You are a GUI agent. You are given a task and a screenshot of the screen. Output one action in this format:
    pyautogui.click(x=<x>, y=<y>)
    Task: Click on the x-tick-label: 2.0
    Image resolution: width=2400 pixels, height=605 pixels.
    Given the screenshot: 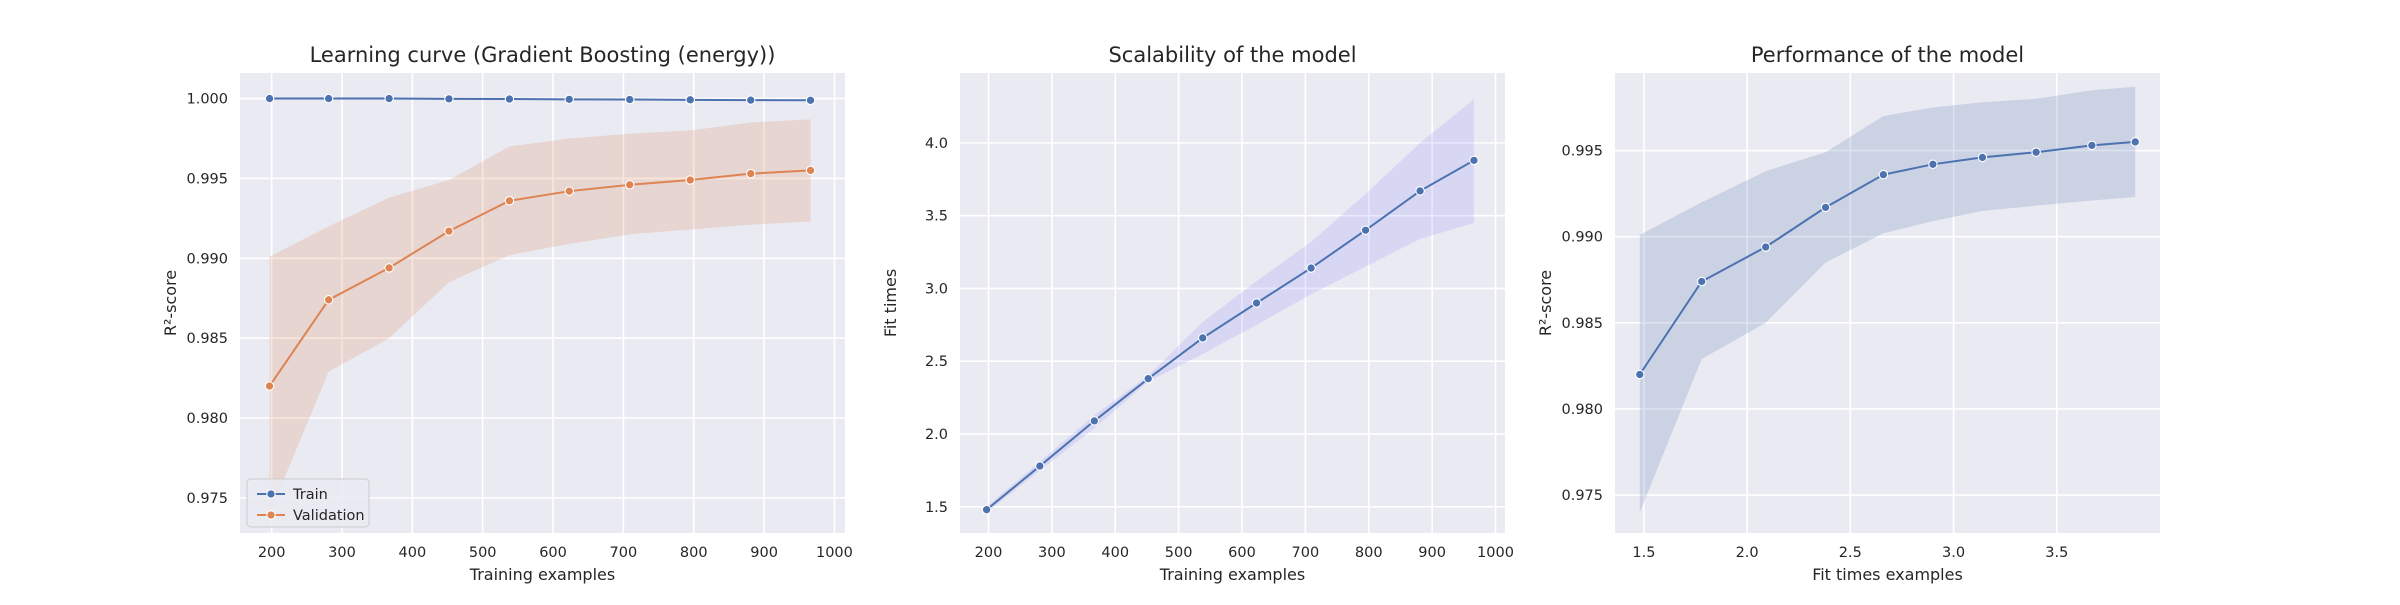 What is the action you would take?
    pyautogui.click(x=1747, y=553)
    